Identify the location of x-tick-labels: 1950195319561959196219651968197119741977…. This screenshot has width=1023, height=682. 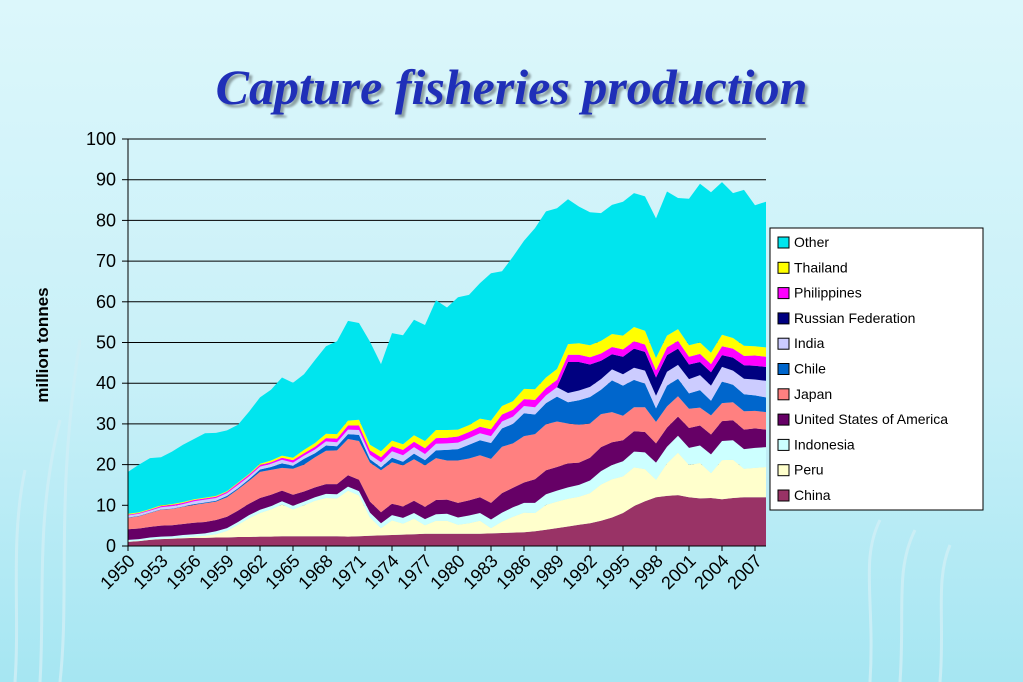
(430, 572).